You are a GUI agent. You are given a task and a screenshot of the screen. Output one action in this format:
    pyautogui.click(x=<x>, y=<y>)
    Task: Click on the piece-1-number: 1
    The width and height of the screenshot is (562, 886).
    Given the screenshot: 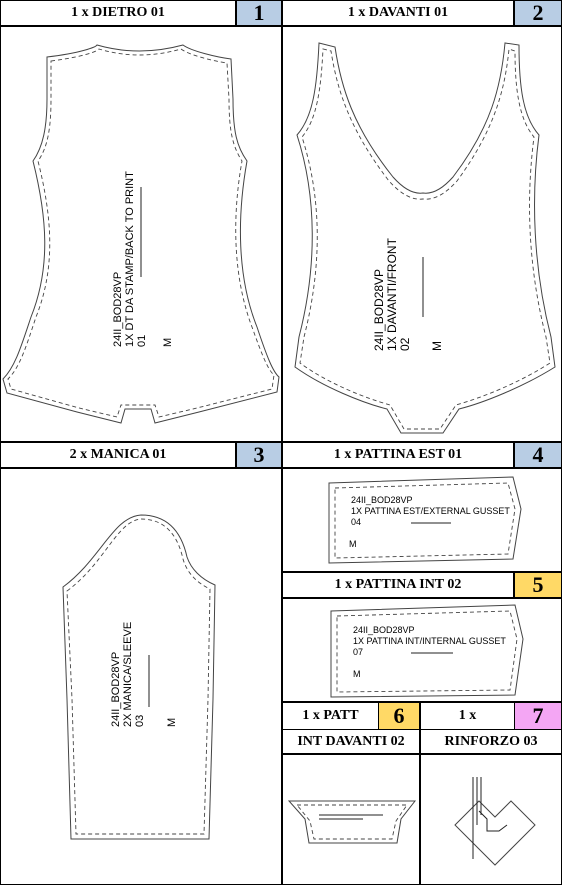 What is the action you would take?
    pyautogui.click(x=259, y=12)
    